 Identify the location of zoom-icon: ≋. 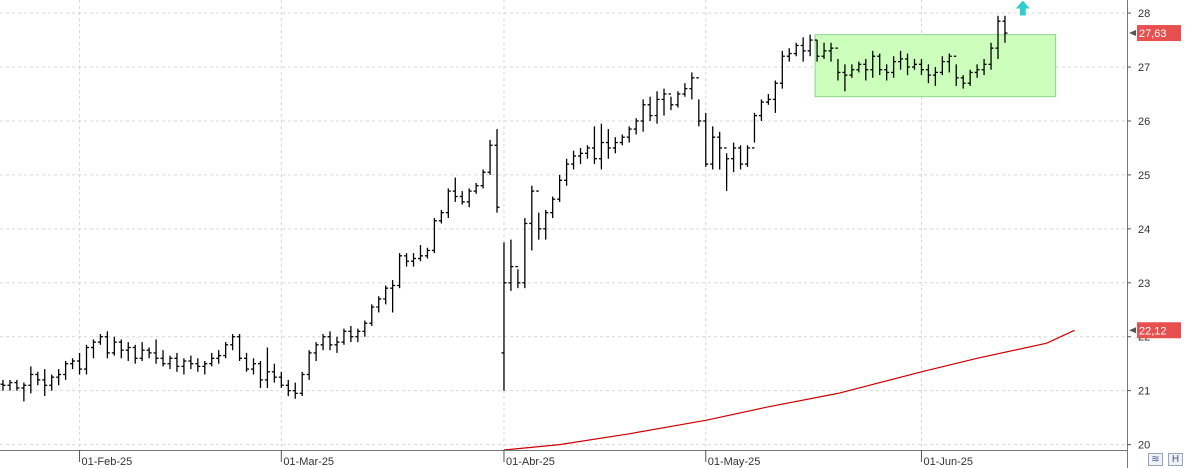
(1155, 459).